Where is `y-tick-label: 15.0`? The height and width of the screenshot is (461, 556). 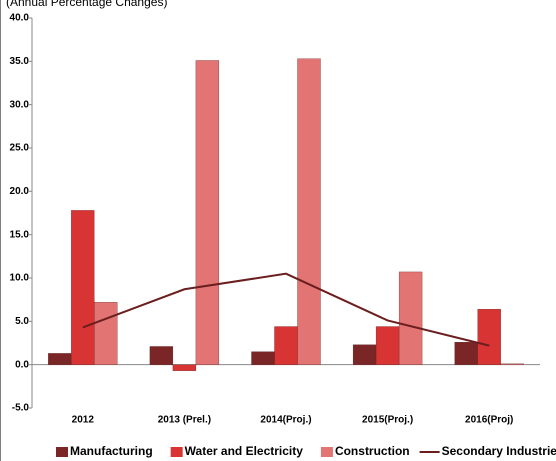
y-tick-label: 15.0 is located at coordinates (20, 234).